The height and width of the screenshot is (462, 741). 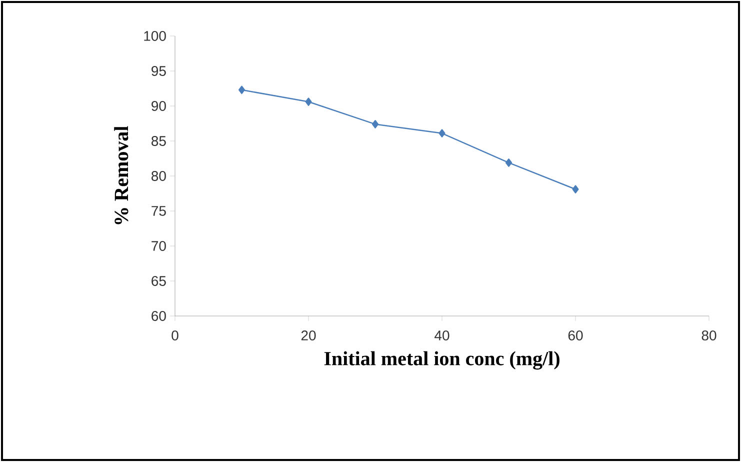 I want to click on y-tick-label: 75, so click(x=159, y=211).